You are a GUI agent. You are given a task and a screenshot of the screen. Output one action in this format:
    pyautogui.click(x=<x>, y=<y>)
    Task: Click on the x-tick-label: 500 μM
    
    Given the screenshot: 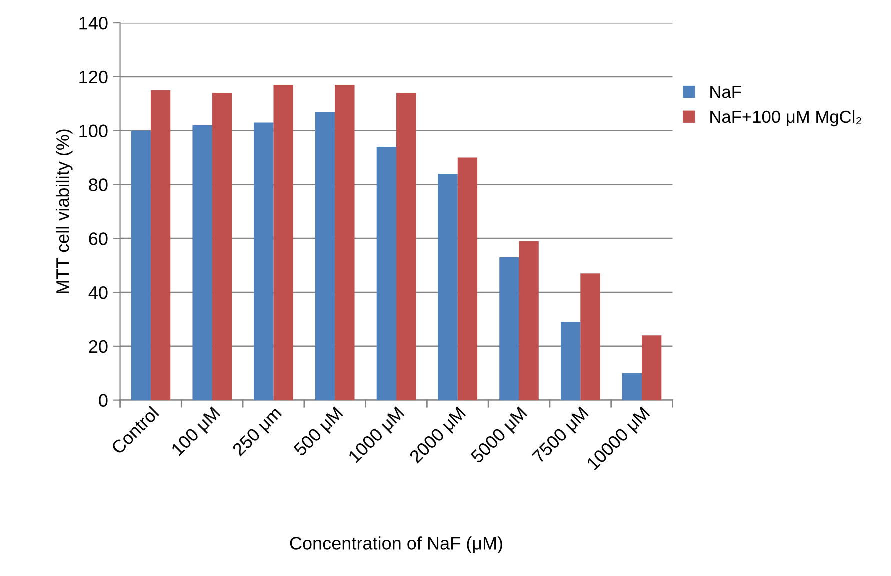 What is the action you would take?
    pyautogui.click(x=319, y=433)
    